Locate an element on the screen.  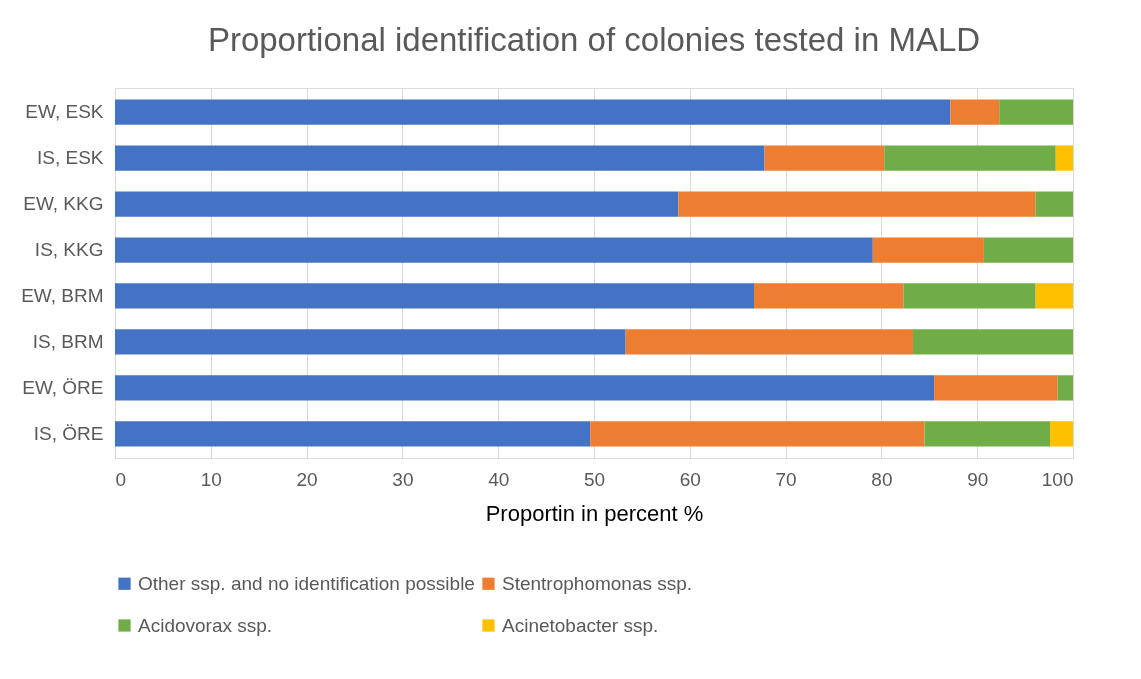
x-tick-label: 0 is located at coordinates (121, 479).